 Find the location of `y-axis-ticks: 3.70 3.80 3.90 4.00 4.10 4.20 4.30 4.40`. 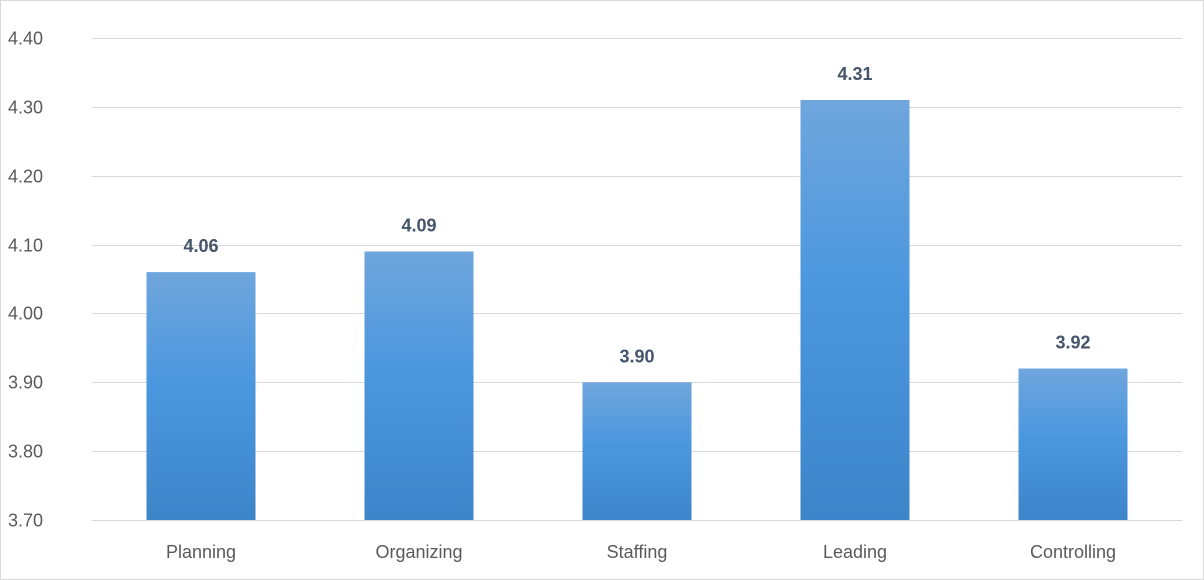

y-axis-ticks: 3.70 3.80 3.90 4.00 4.10 4.20 4.30 4.40 is located at coordinates (25, 280).